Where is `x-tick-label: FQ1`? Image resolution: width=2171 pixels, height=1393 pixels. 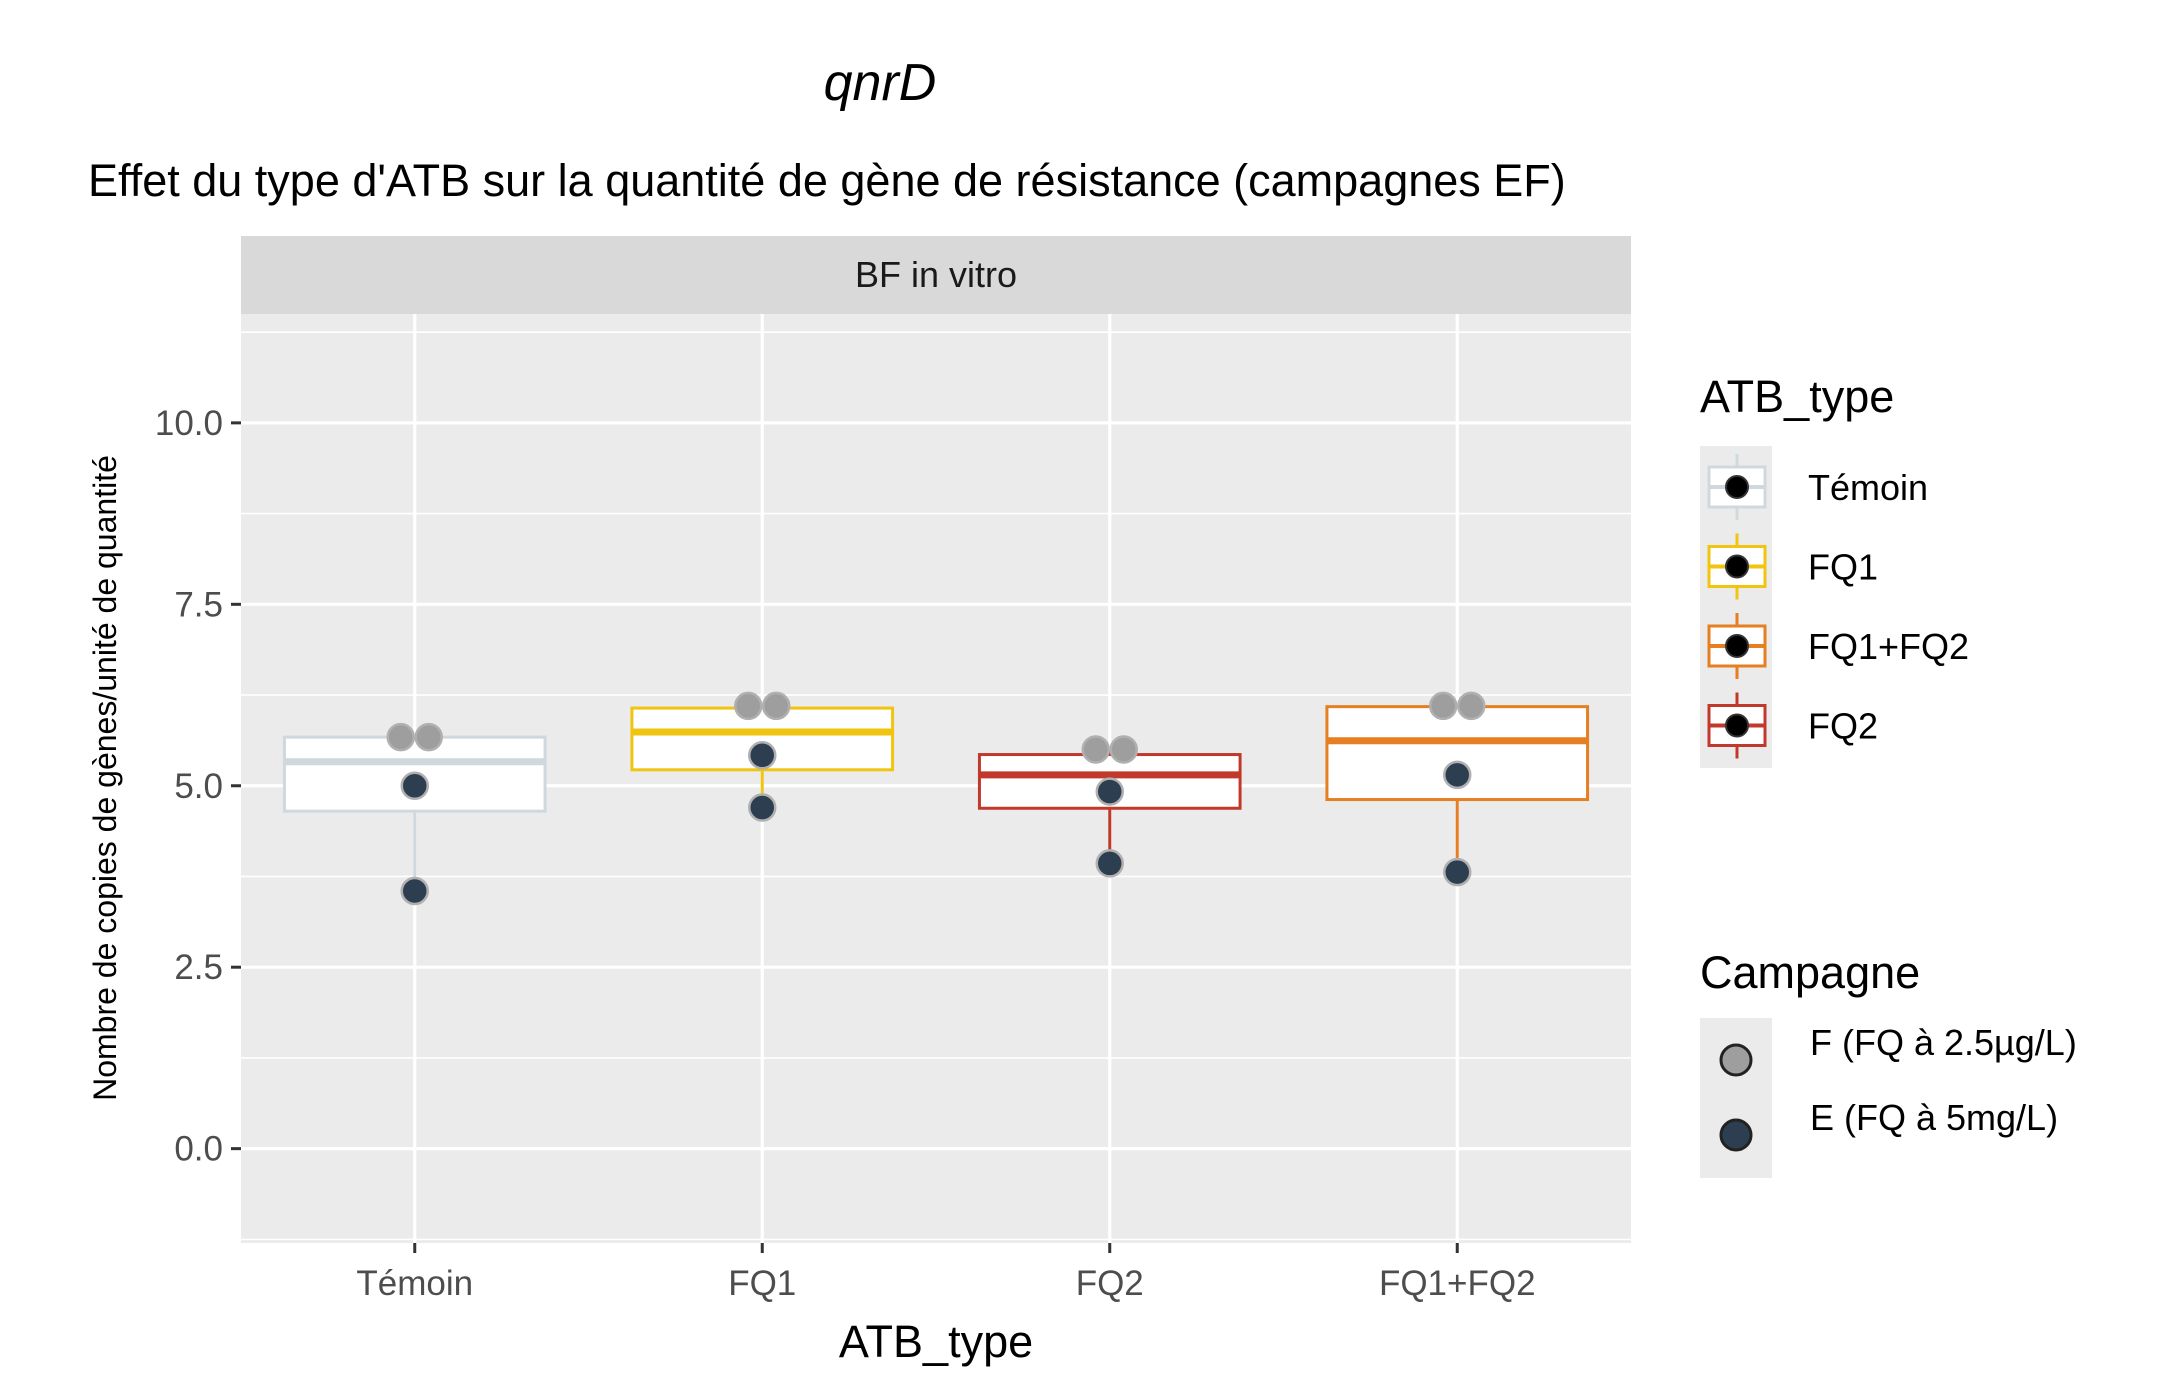
x-tick-label: FQ1 is located at coordinates (762, 1283).